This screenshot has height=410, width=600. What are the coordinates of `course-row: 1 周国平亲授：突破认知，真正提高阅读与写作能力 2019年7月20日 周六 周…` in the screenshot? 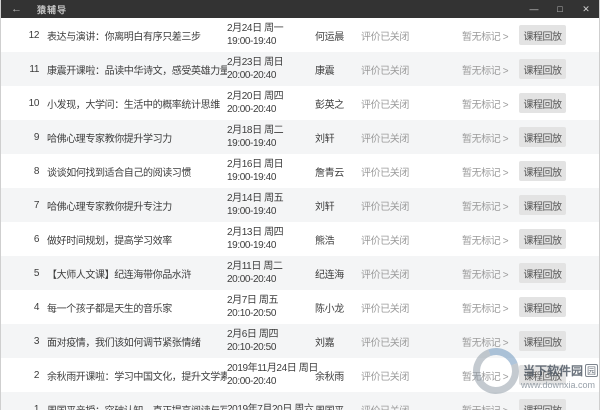 It's located at (300, 401).